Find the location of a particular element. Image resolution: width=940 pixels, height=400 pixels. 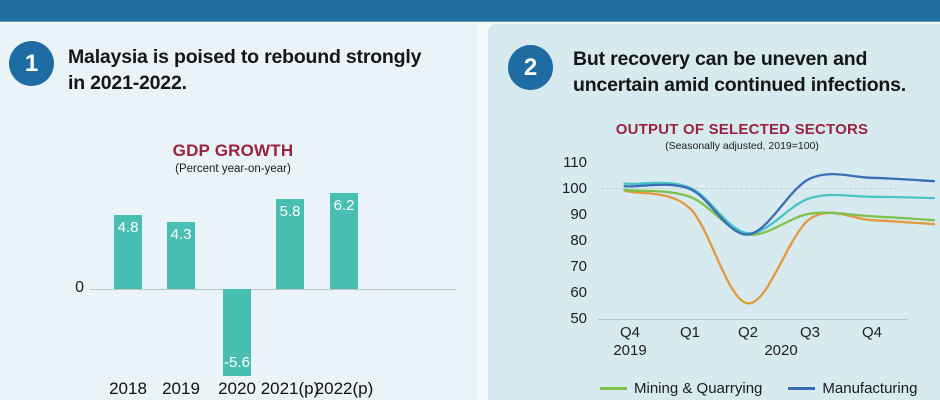

output-chart-subtitle: (Seasonally adjusted, 2019=100) is located at coordinates (742, 146).